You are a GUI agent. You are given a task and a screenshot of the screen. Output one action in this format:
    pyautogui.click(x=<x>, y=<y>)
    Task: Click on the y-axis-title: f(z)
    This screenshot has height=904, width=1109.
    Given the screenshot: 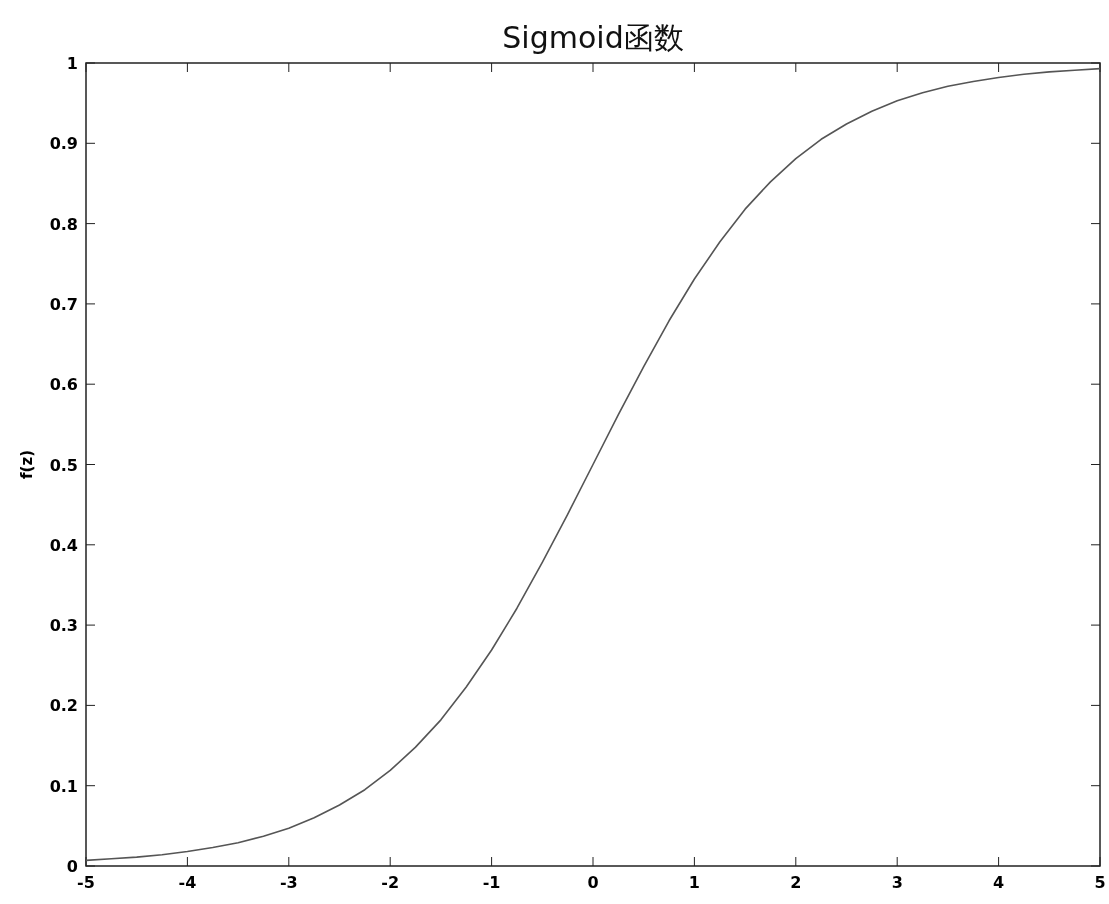 What is the action you would take?
    pyautogui.click(x=27, y=464)
    